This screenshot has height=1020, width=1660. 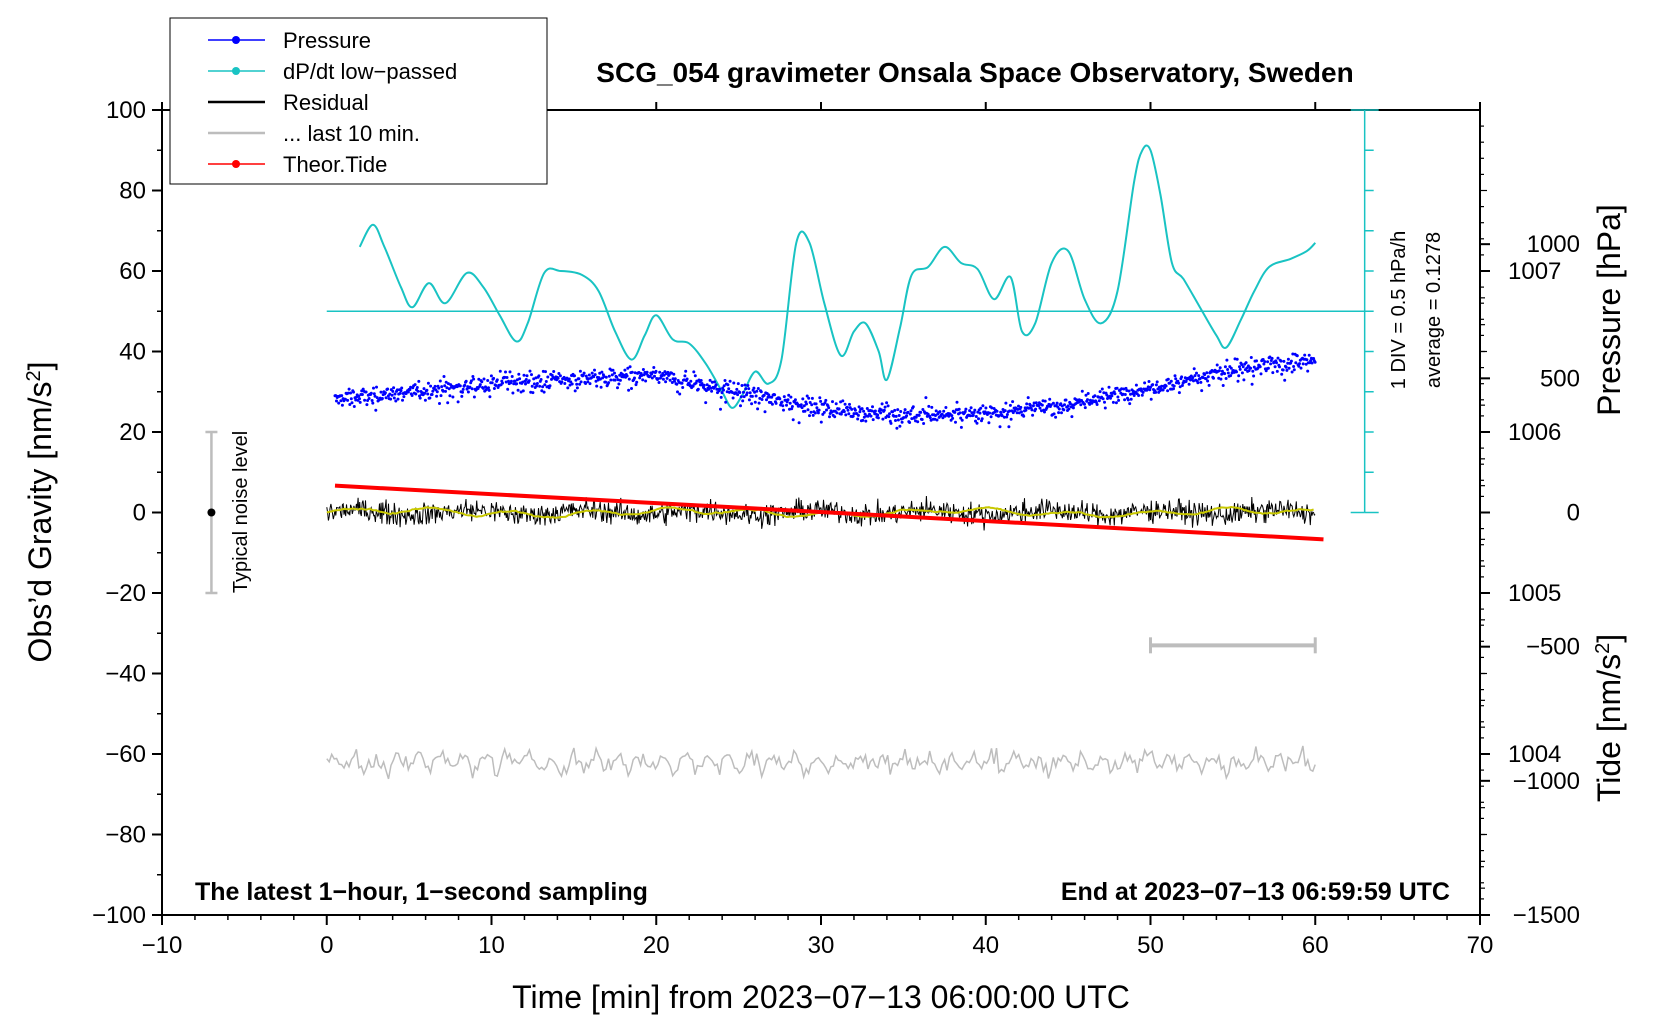 I want to click on y-tick-label: 100, so click(x=126, y=110).